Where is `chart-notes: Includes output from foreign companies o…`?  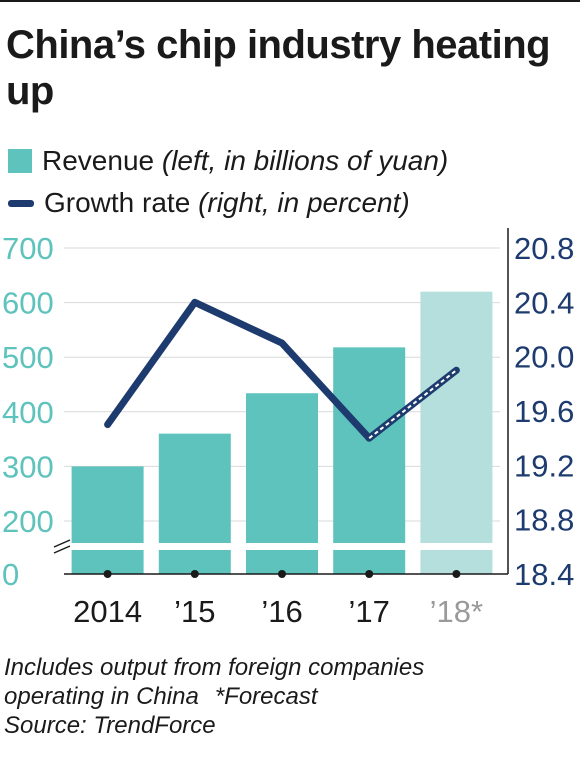 chart-notes: Includes output from foreign companies o… is located at coordinates (214, 696).